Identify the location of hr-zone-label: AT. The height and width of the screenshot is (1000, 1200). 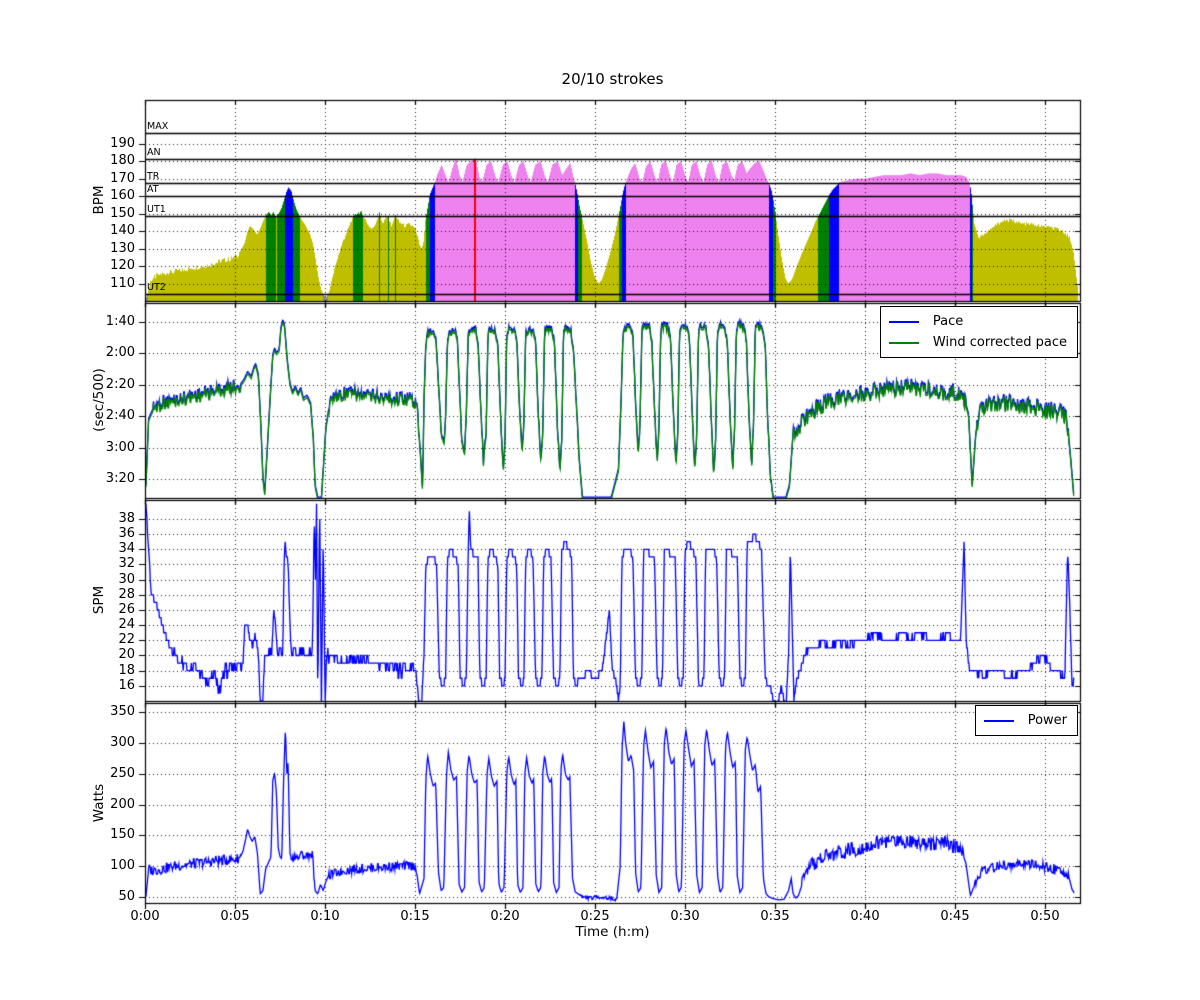
(153, 189).